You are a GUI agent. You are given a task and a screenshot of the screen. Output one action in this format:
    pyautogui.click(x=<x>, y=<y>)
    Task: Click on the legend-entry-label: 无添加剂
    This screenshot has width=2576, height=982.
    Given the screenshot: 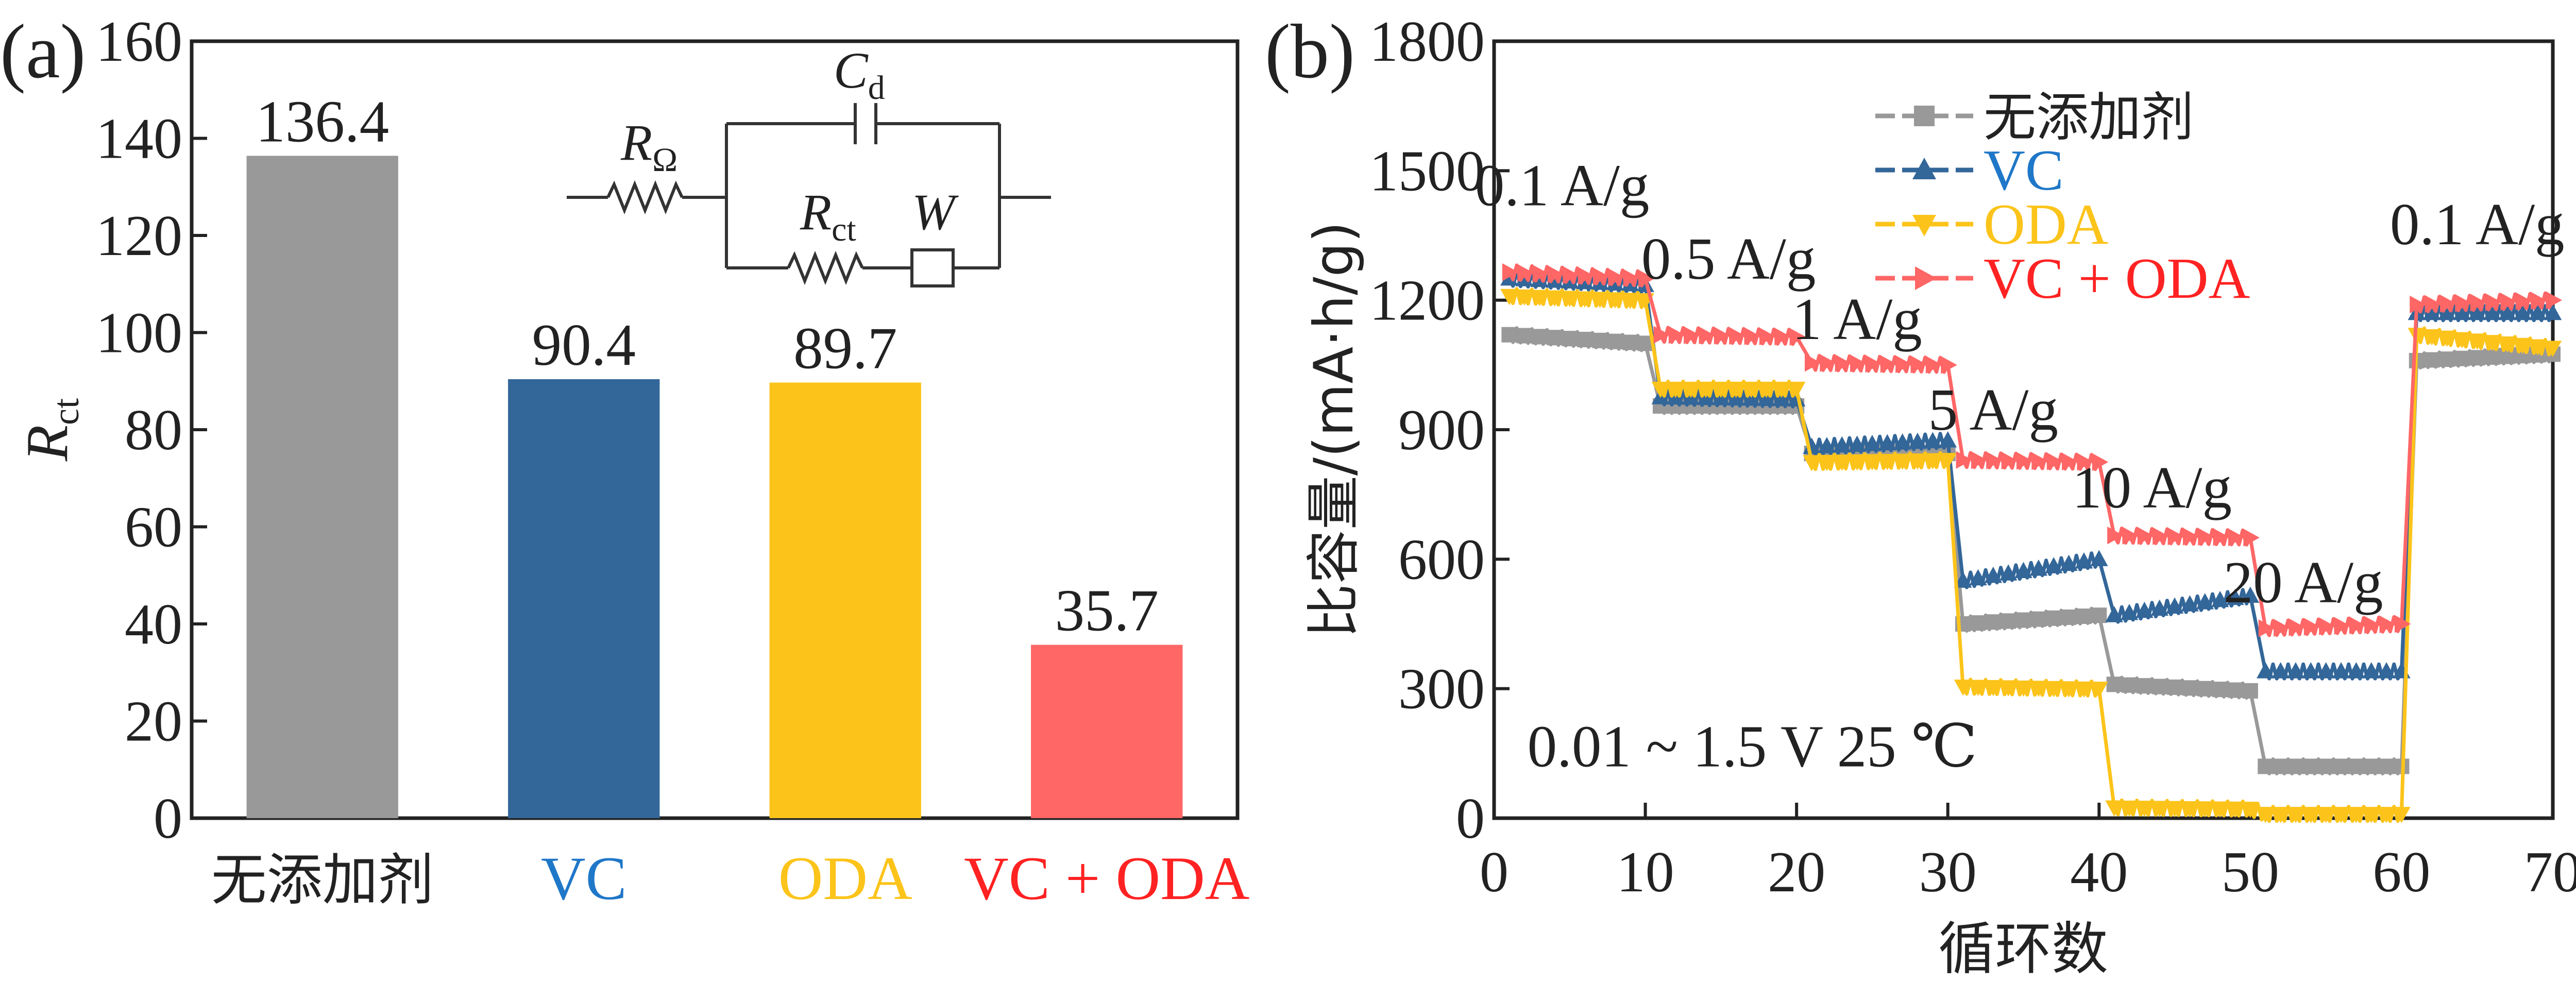 What is the action you would take?
    pyautogui.click(x=2089, y=118)
    